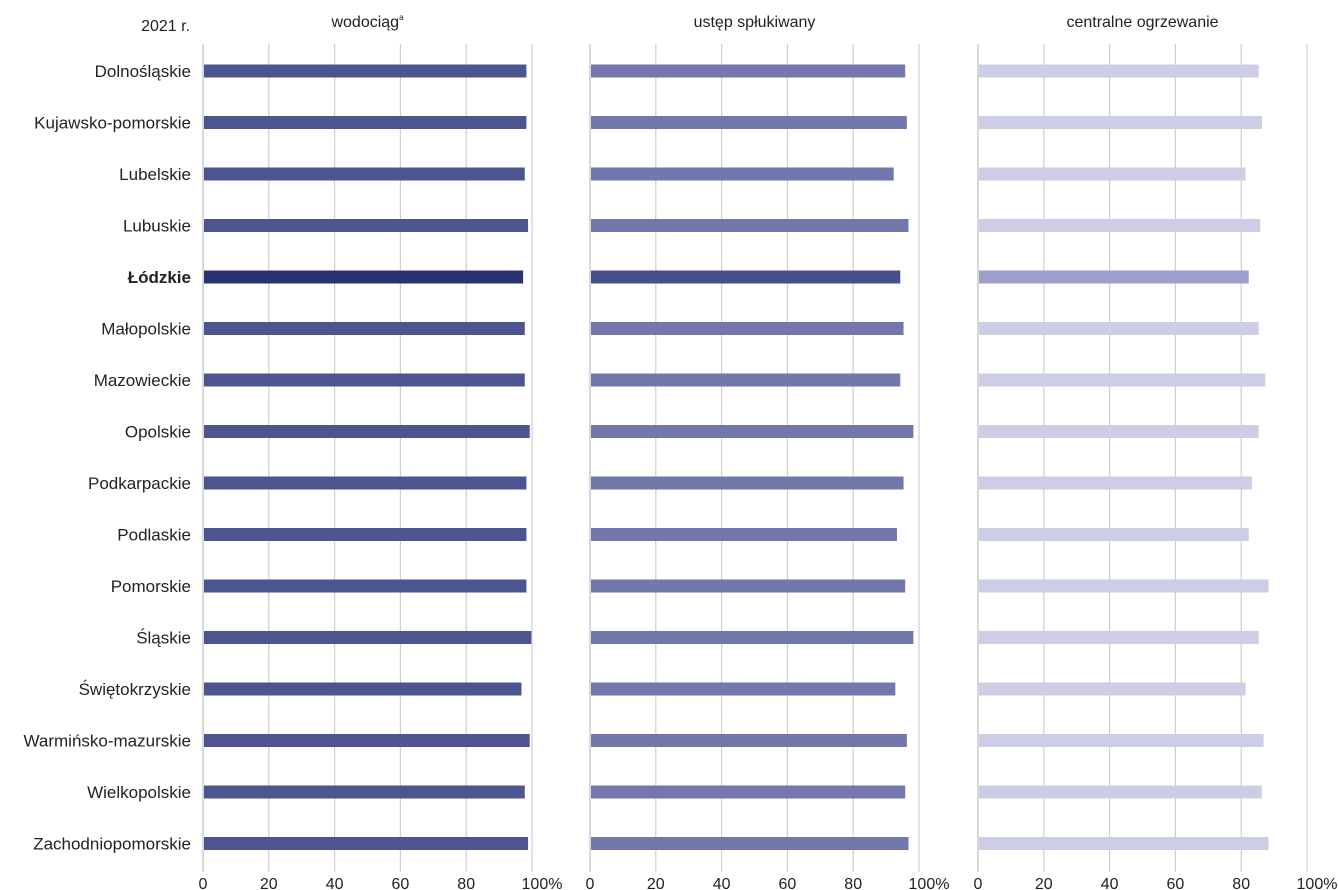 This screenshot has height=890, width=1338. Describe the element at coordinates (142, 380) in the screenshot. I see `category-label: Mazowieckie` at that location.